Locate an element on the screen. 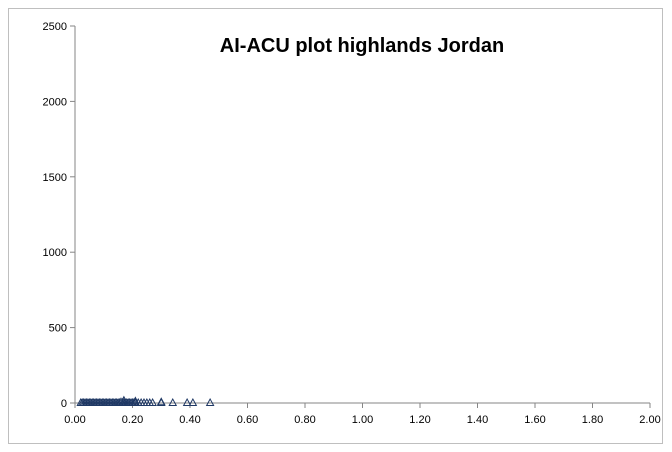 Image resolution: width=672 pixels, height=452 pixels. y-tick-label: 500 is located at coordinates (58, 329).